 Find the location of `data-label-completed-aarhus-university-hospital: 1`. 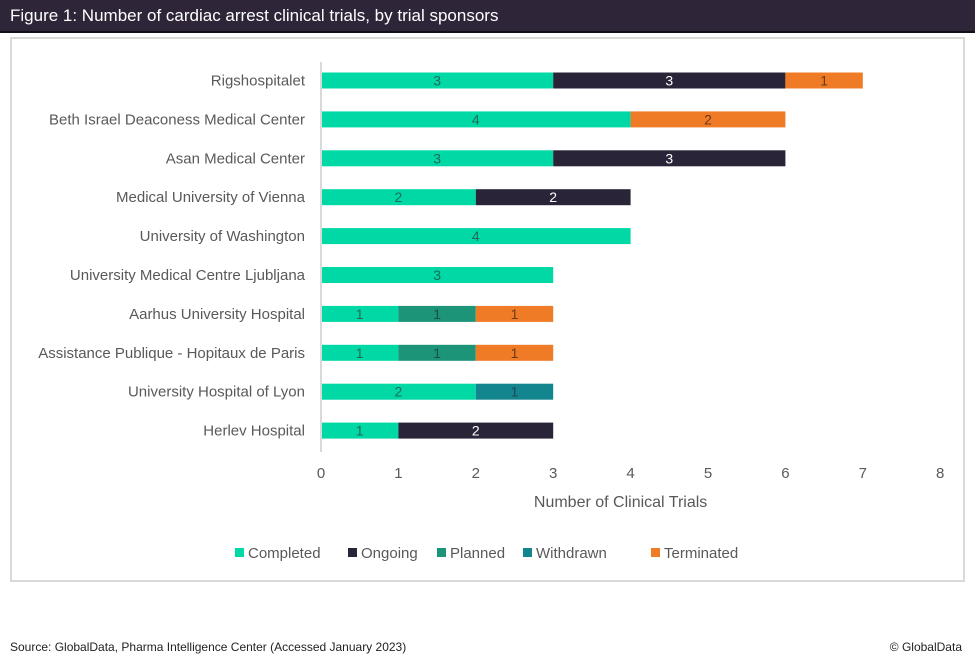

data-label-completed-aarhus-university-hospital: 1 is located at coordinates (360, 314).